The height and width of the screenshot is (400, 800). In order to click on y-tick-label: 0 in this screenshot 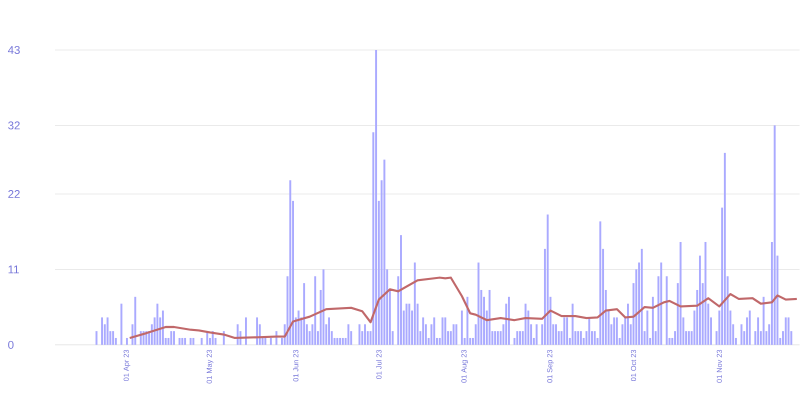, I will do `click(11, 344)`.